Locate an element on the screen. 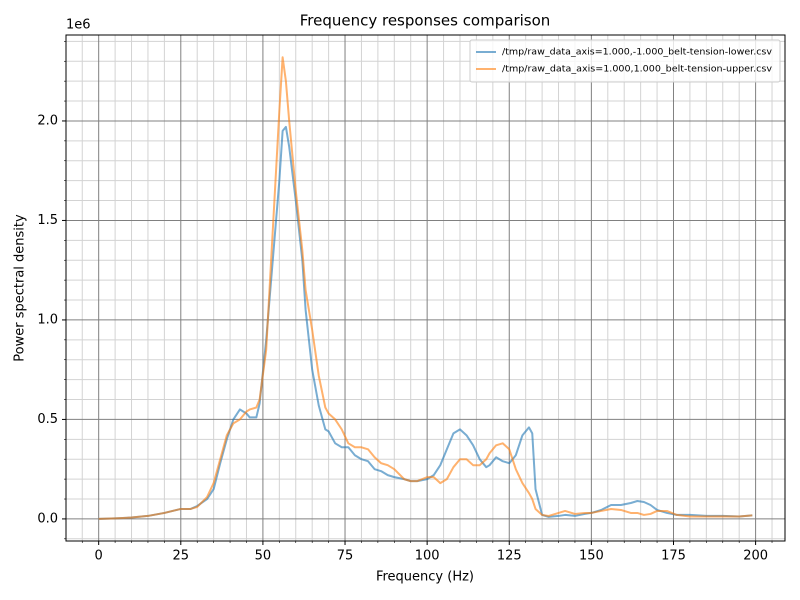 The image size is (800, 600). x-tick-label: 0 is located at coordinates (99, 556).